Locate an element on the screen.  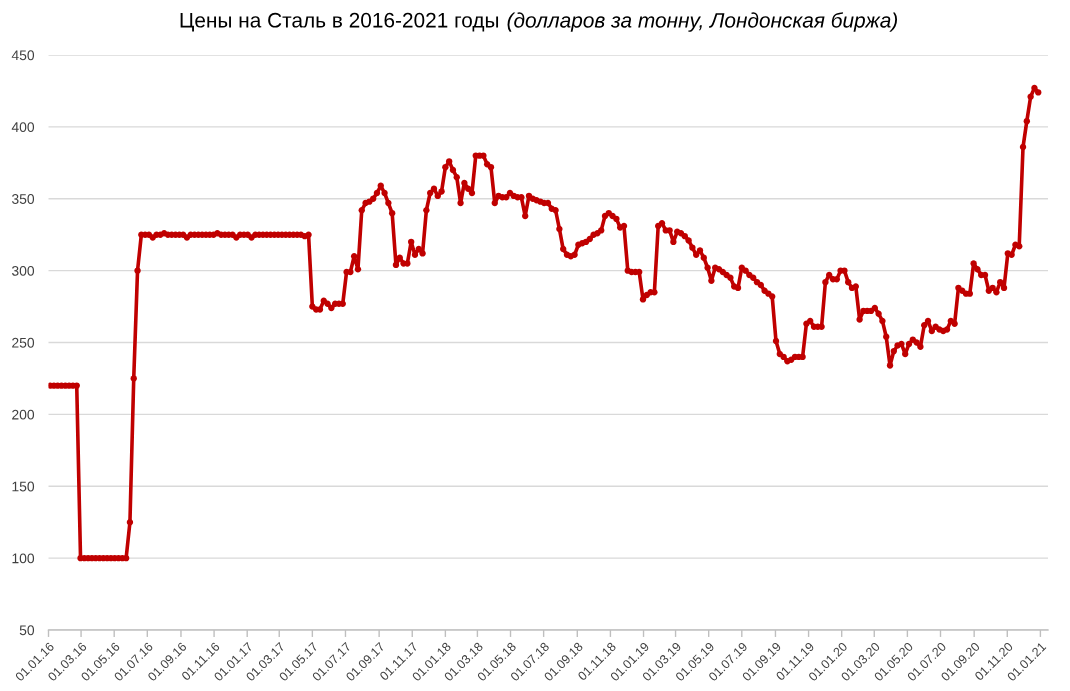
y-tick-label: 100 is located at coordinates (23, 558).